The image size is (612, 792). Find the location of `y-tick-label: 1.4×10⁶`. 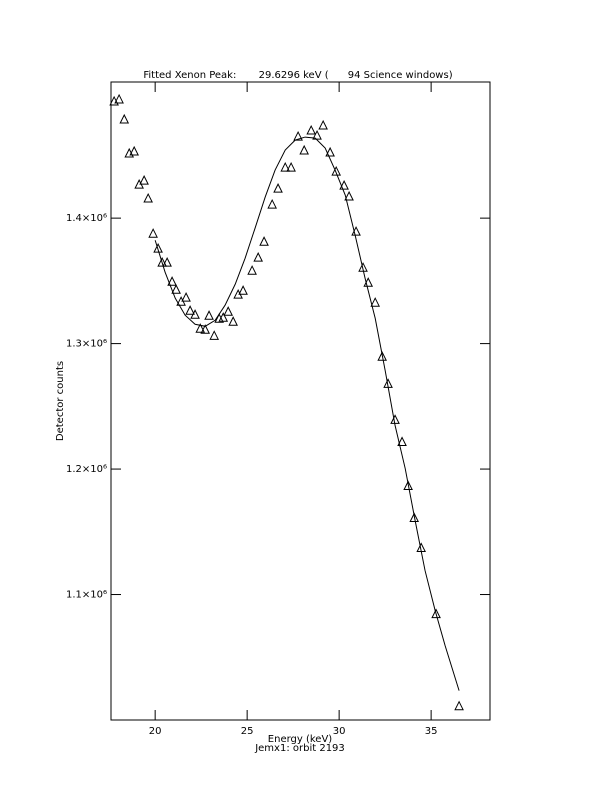

y-tick-label: 1.4×10⁶ is located at coordinates (86, 218).